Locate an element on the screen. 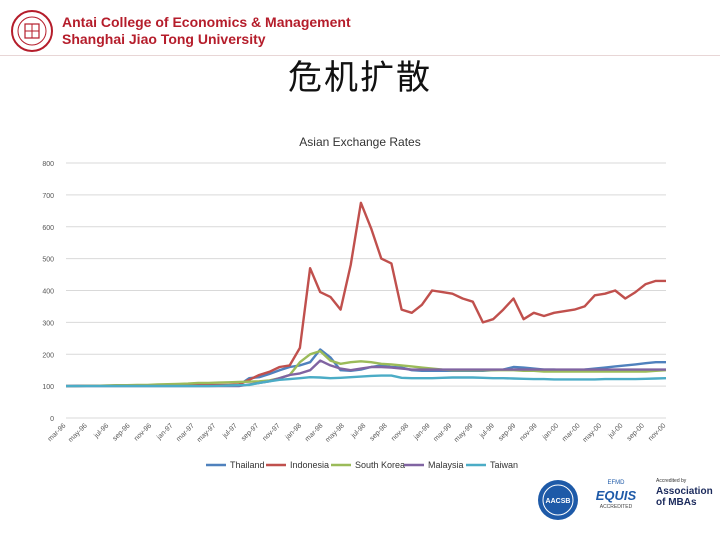 This screenshot has height=540, width=720. x-tick-label: mar-98 is located at coordinates (314, 432).